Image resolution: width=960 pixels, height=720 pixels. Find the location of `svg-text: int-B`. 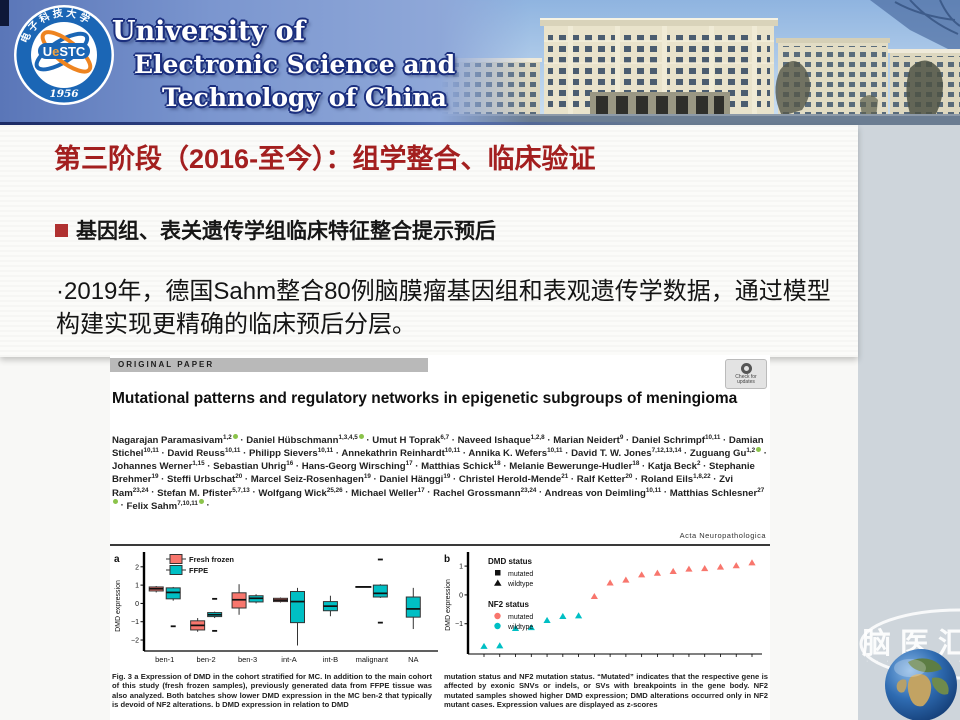

svg-text: int-B is located at coordinates (330, 659).